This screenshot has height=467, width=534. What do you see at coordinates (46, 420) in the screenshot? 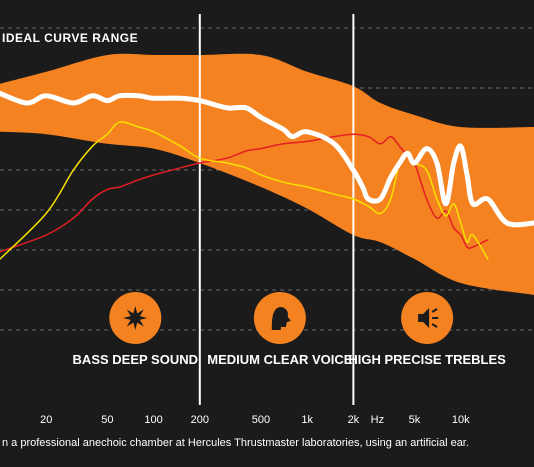
I see `x-tick-label: 20` at bounding box center [46, 420].